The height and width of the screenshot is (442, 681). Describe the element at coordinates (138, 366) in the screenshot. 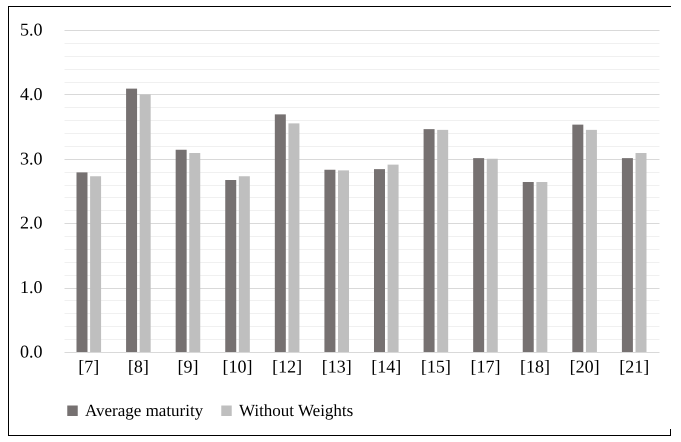

I see `x-tick-label: [8]` at that location.